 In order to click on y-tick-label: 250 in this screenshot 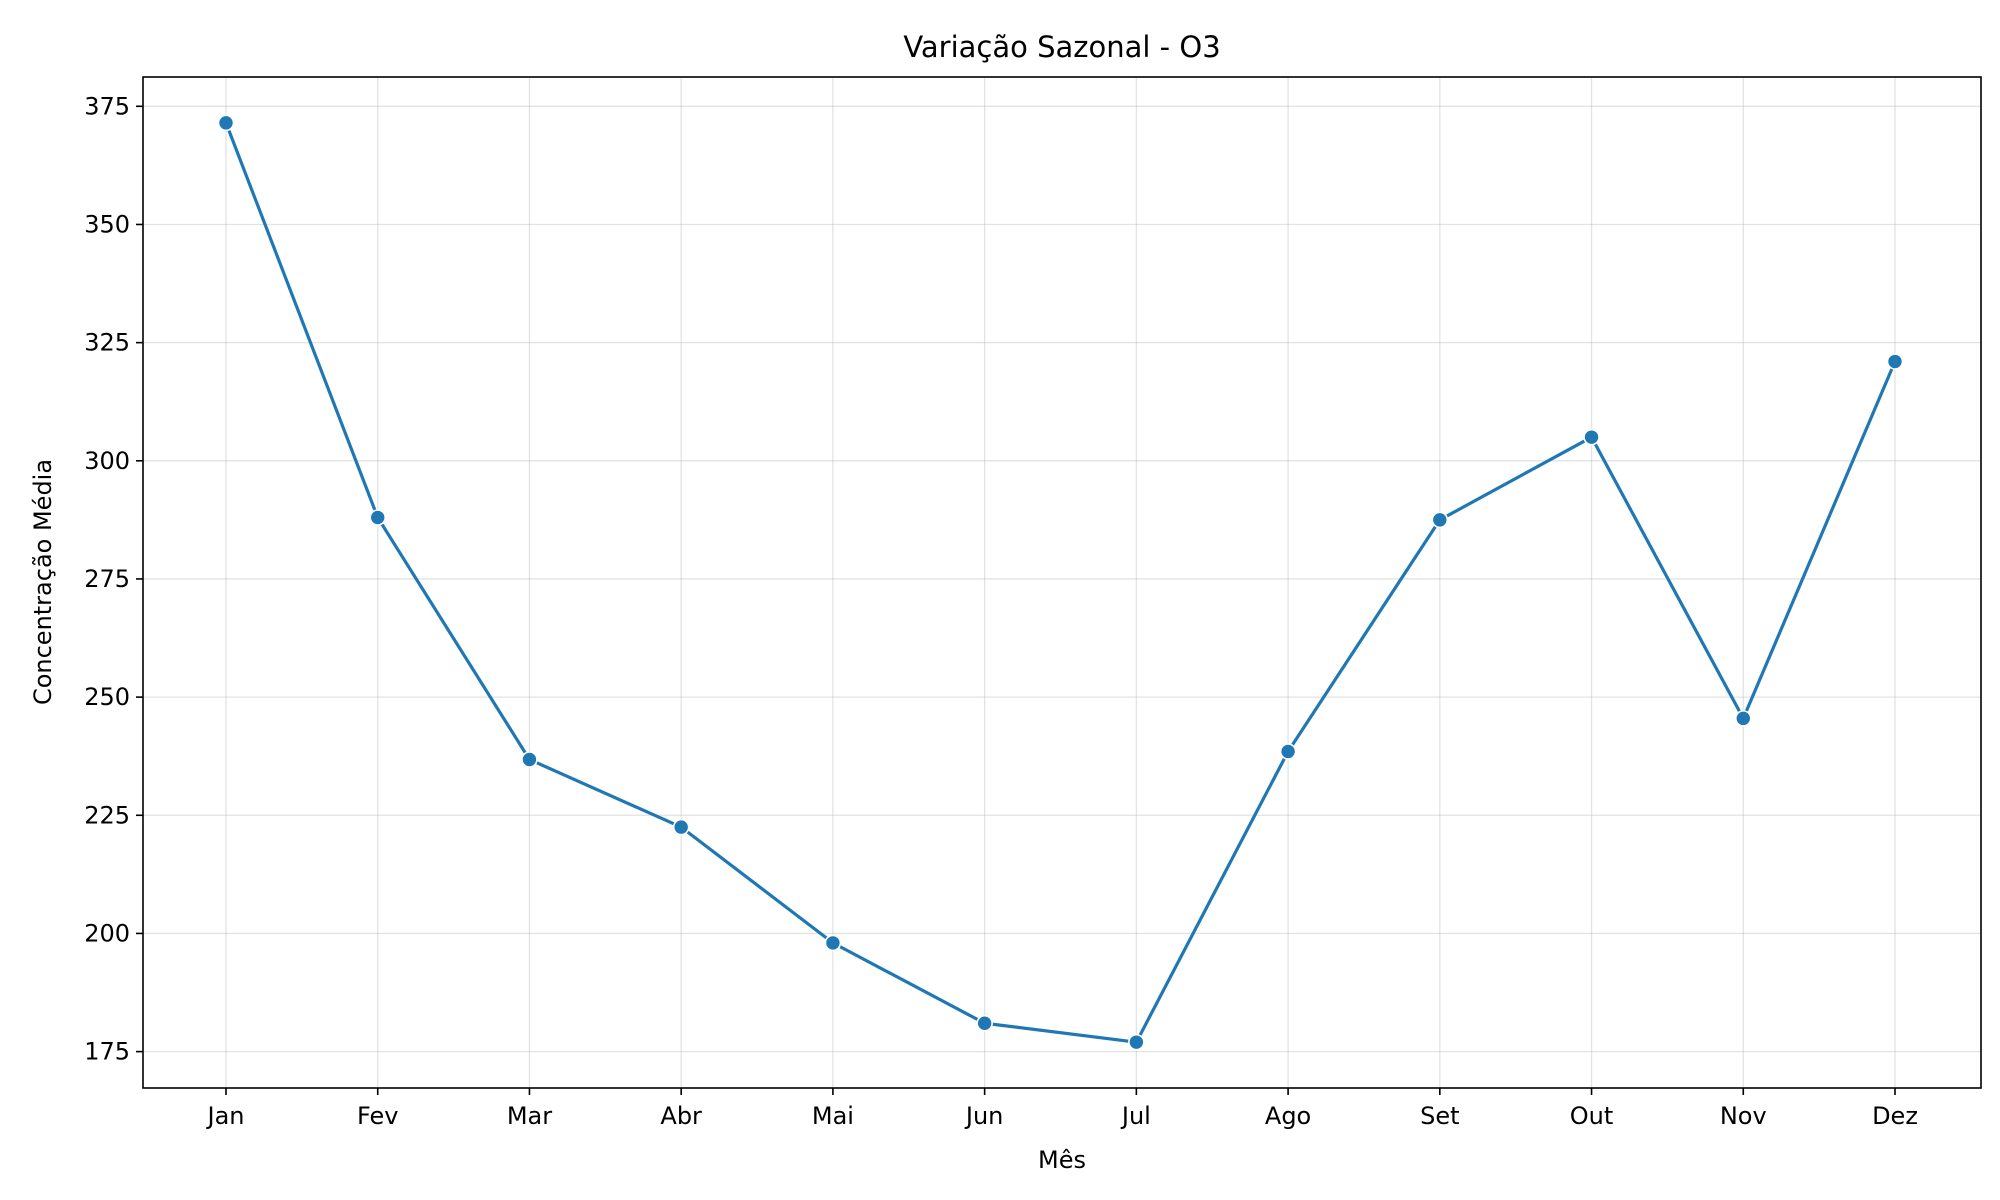, I will do `click(107, 697)`.